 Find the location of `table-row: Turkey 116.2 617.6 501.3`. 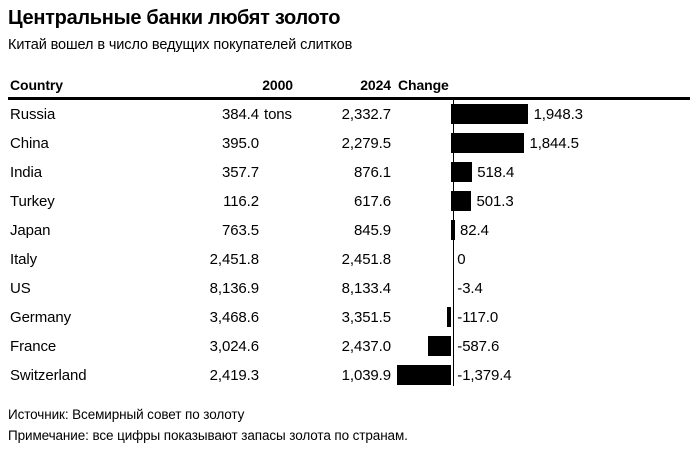

table-row: Turkey 116.2 617.6 501.3 is located at coordinates (349, 201).